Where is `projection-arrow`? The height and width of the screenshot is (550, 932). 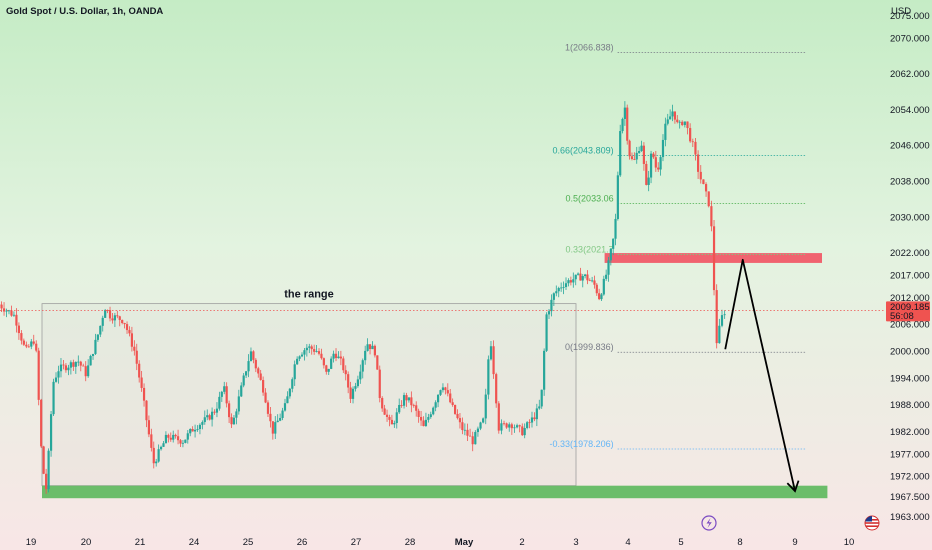 projection-arrow is located at coordinates (760, 375).